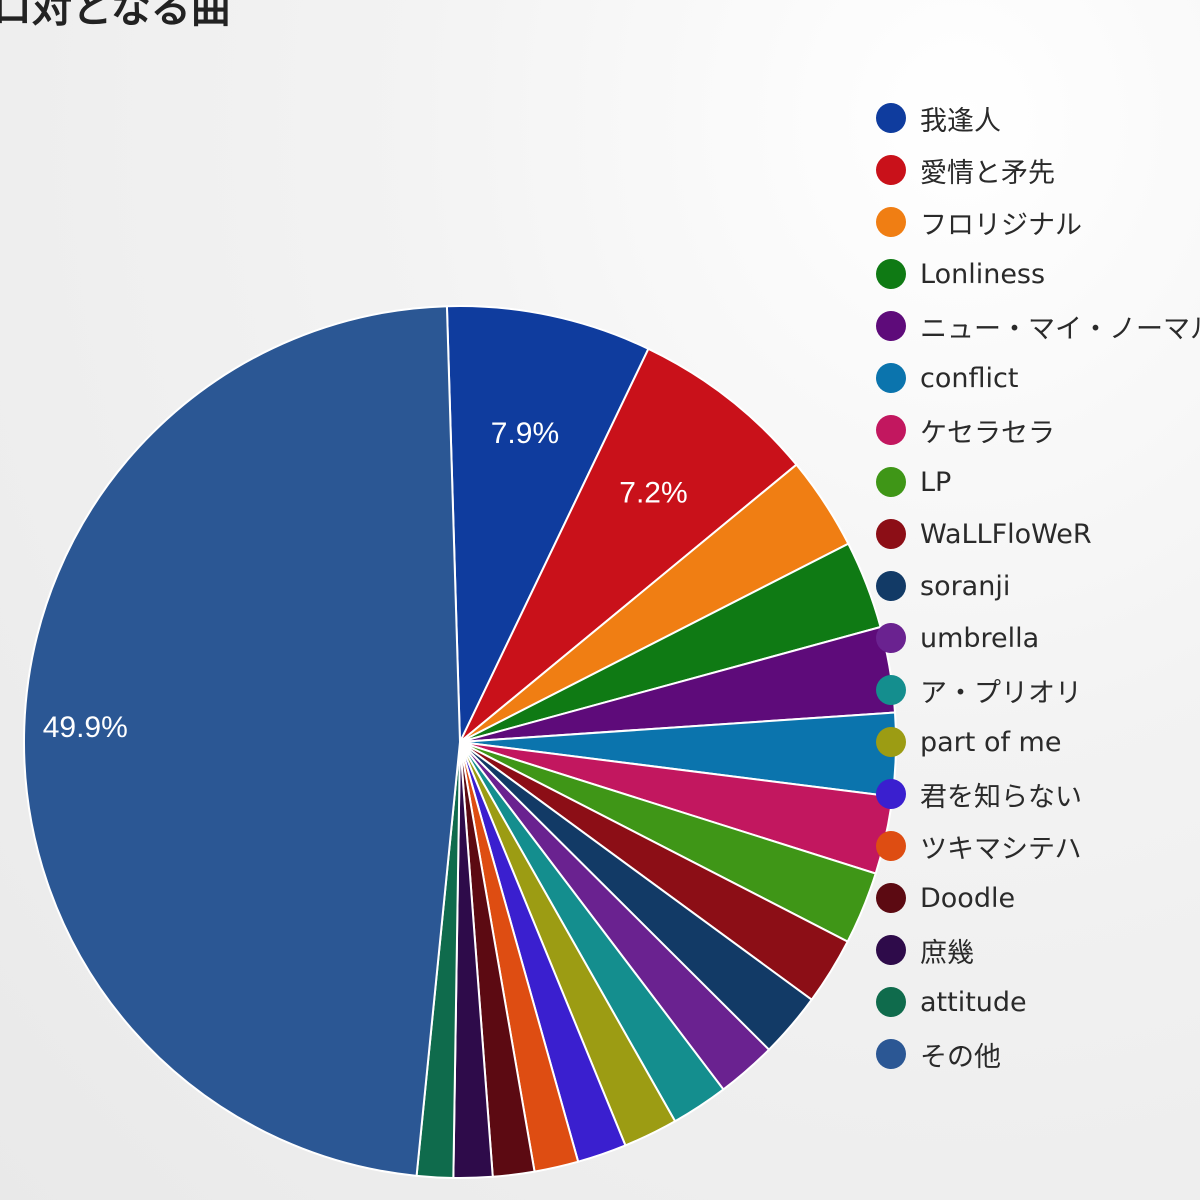 The width and height of the screenshot is (1200, 1200). Describe the element at coordinates (1038, 950) in the screenshot. I see `legend-item-16: 庶幾` at that location.